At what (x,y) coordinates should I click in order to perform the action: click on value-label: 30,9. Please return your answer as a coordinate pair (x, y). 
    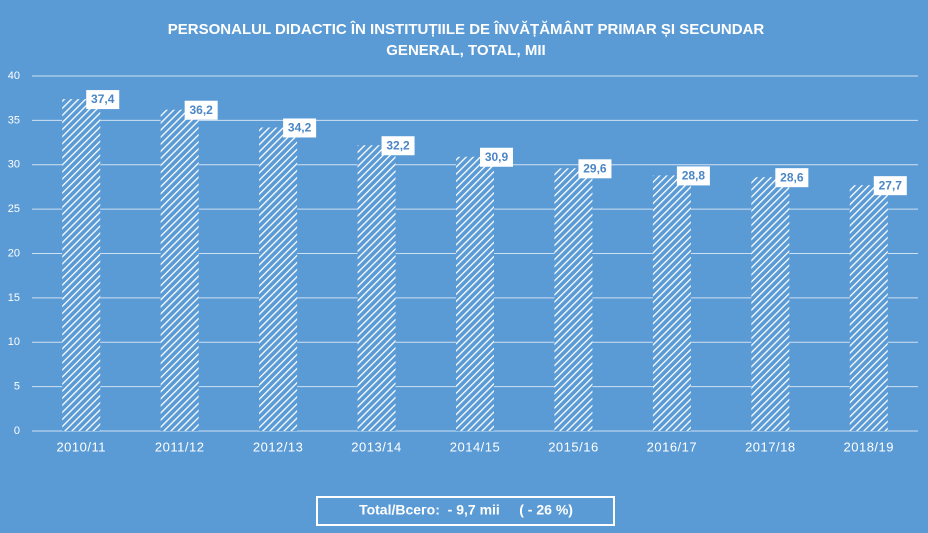
    Looking at the image, I should click on (497, 157).